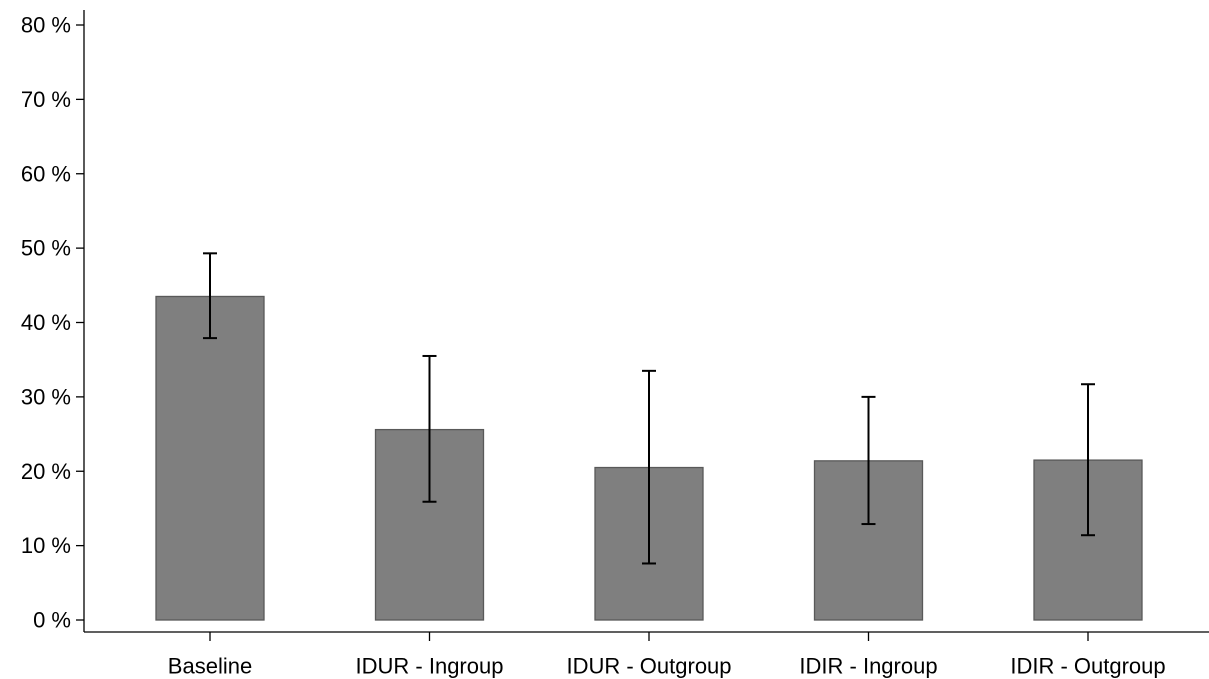 The image size is (1209, 679). I want to click on x-tick-label-idur-outgroup: IDUR - Outgroup, so click(648, 666).